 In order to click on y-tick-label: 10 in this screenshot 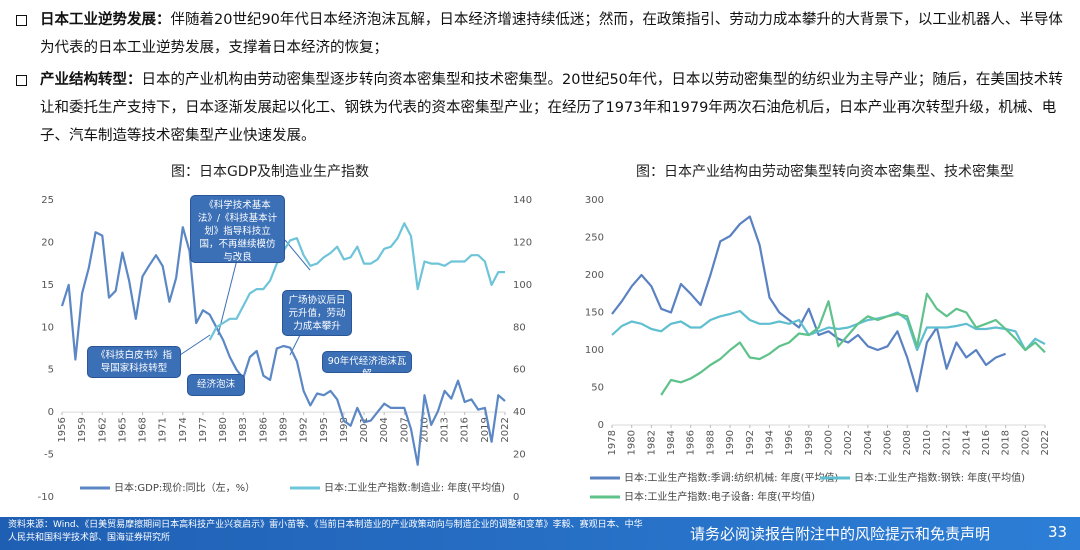, I will do `click(47, 327)`.